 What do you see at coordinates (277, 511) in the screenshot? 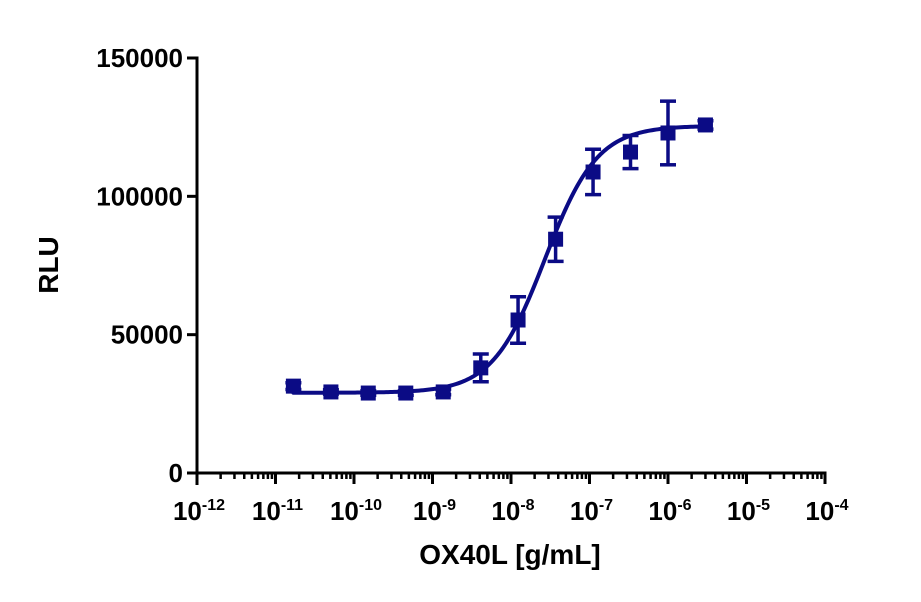
I see `x-tick-label: 10⁻¹¹` at bounding box center [277, 511].